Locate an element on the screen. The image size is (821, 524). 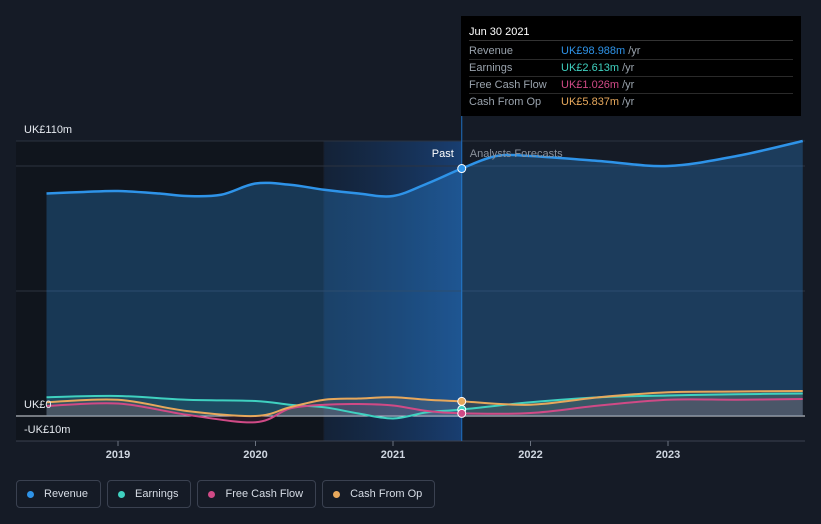
tooltip-value: UK£5.837m is located at coordinates (590, 102).